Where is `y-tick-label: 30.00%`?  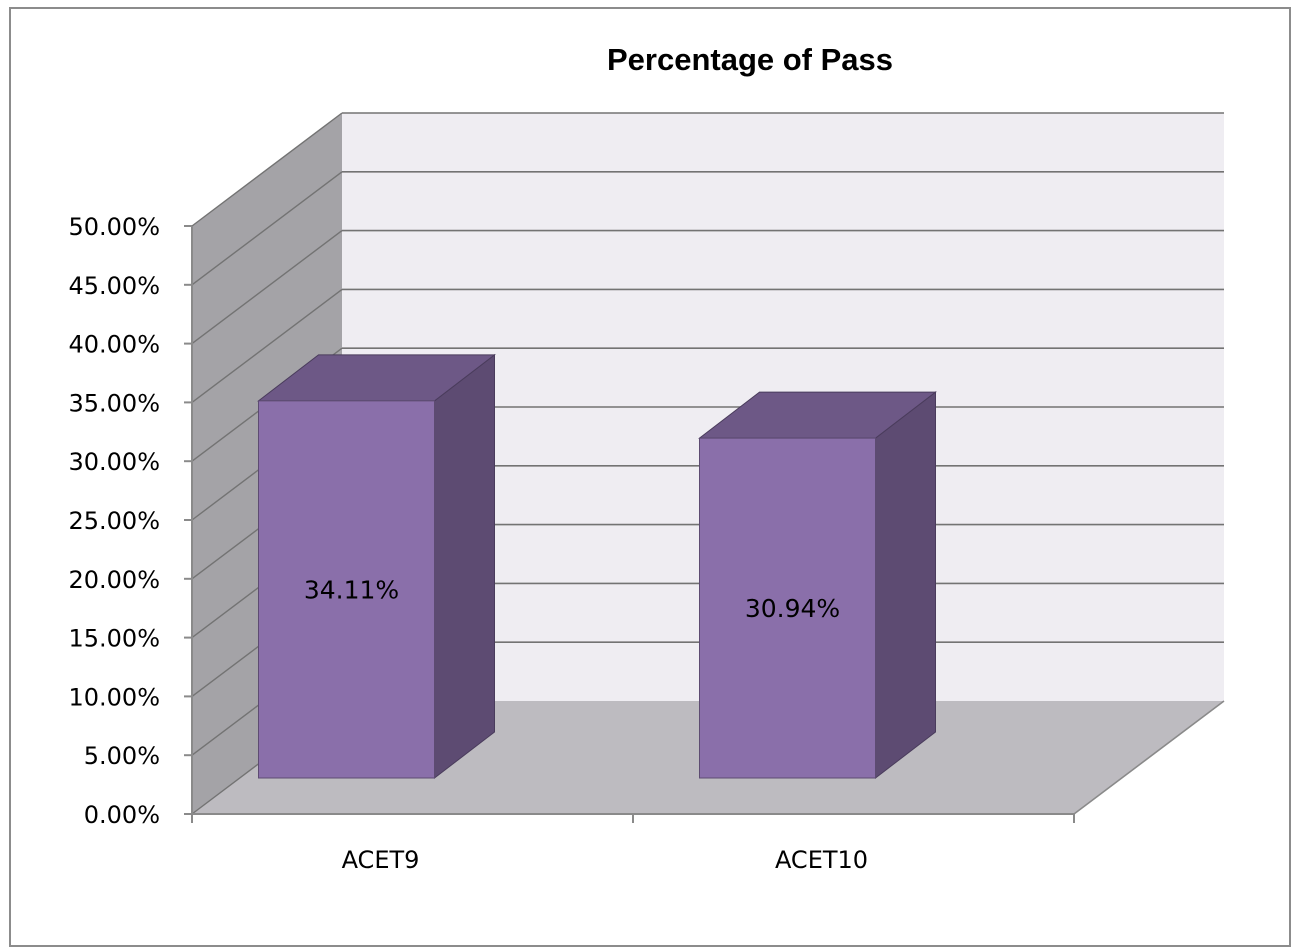 y-tick-label: 30.00% is located at coordinates (114, 462).